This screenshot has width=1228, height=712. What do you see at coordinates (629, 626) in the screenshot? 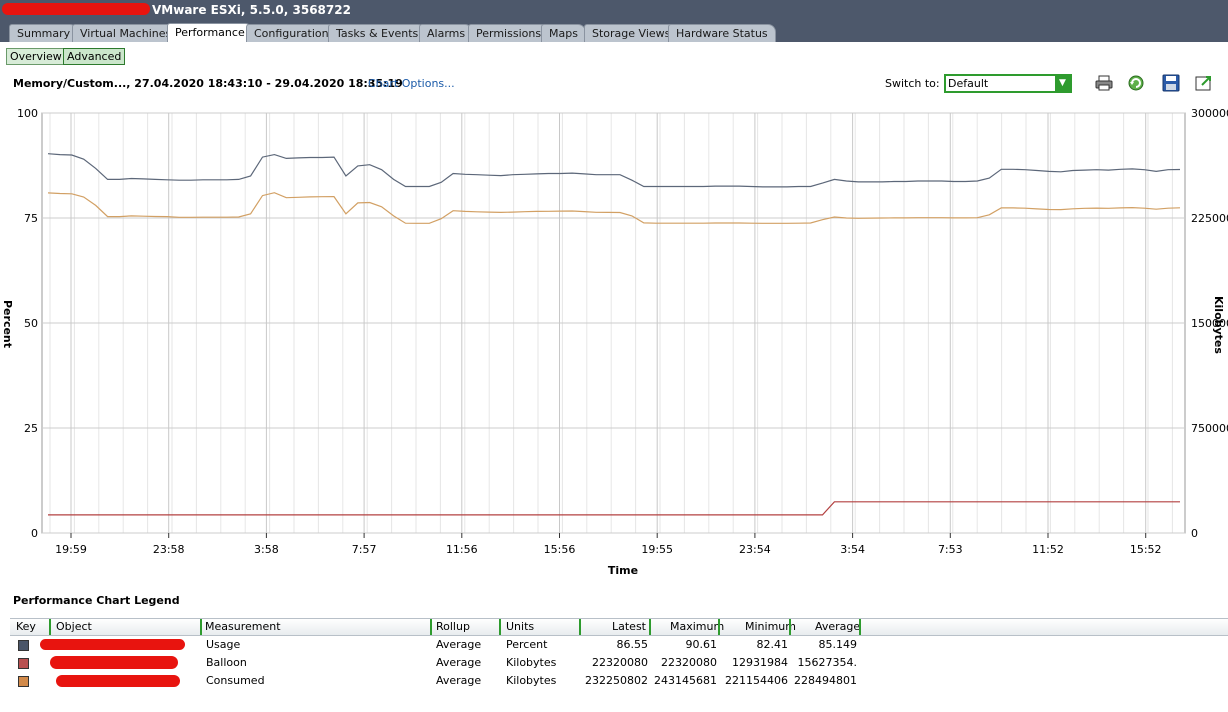
I see `legend-header-latest: Latest` at bounding box center [629, 626].